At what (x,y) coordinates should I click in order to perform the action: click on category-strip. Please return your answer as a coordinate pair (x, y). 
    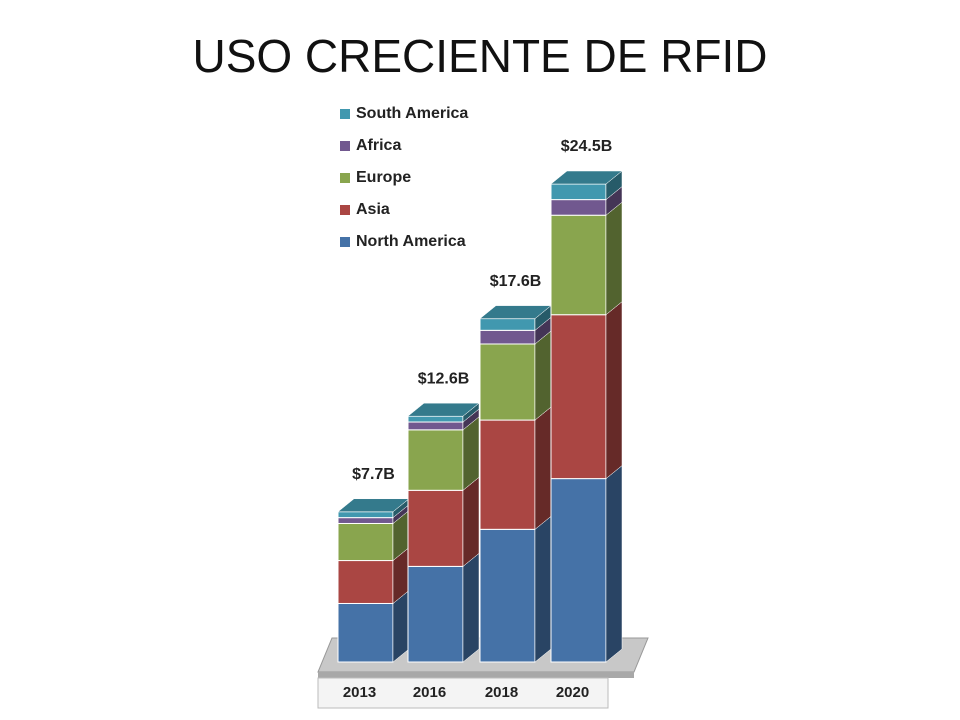
    Looking at the image, I should click on (463, 693).